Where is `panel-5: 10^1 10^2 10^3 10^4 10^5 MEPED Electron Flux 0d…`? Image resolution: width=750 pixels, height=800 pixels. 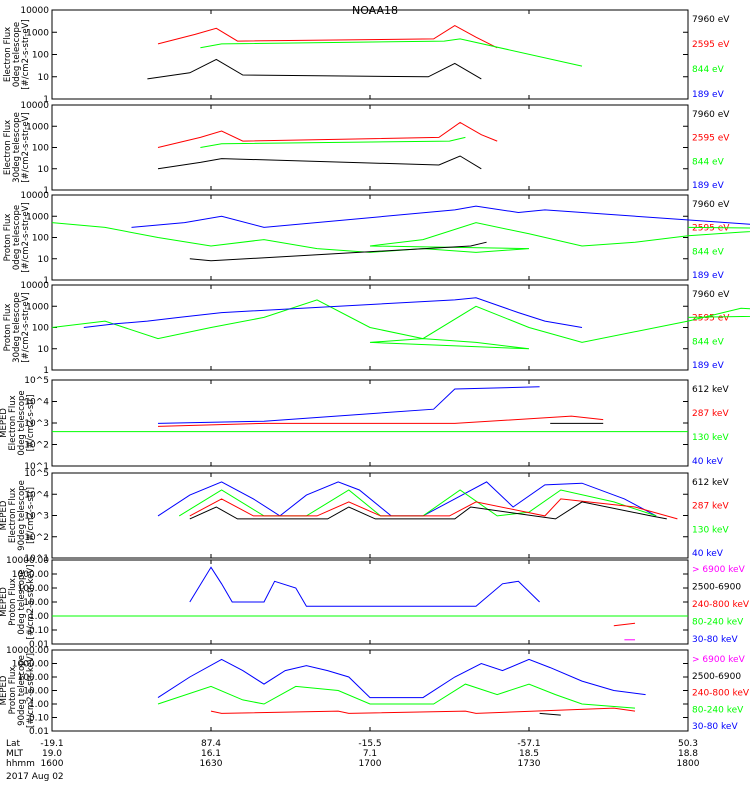
panel-5: 10^1 10^2 10^3 10^4 10^5 MEPED Electron Flux 0d… is located at coordinates (364, 424).